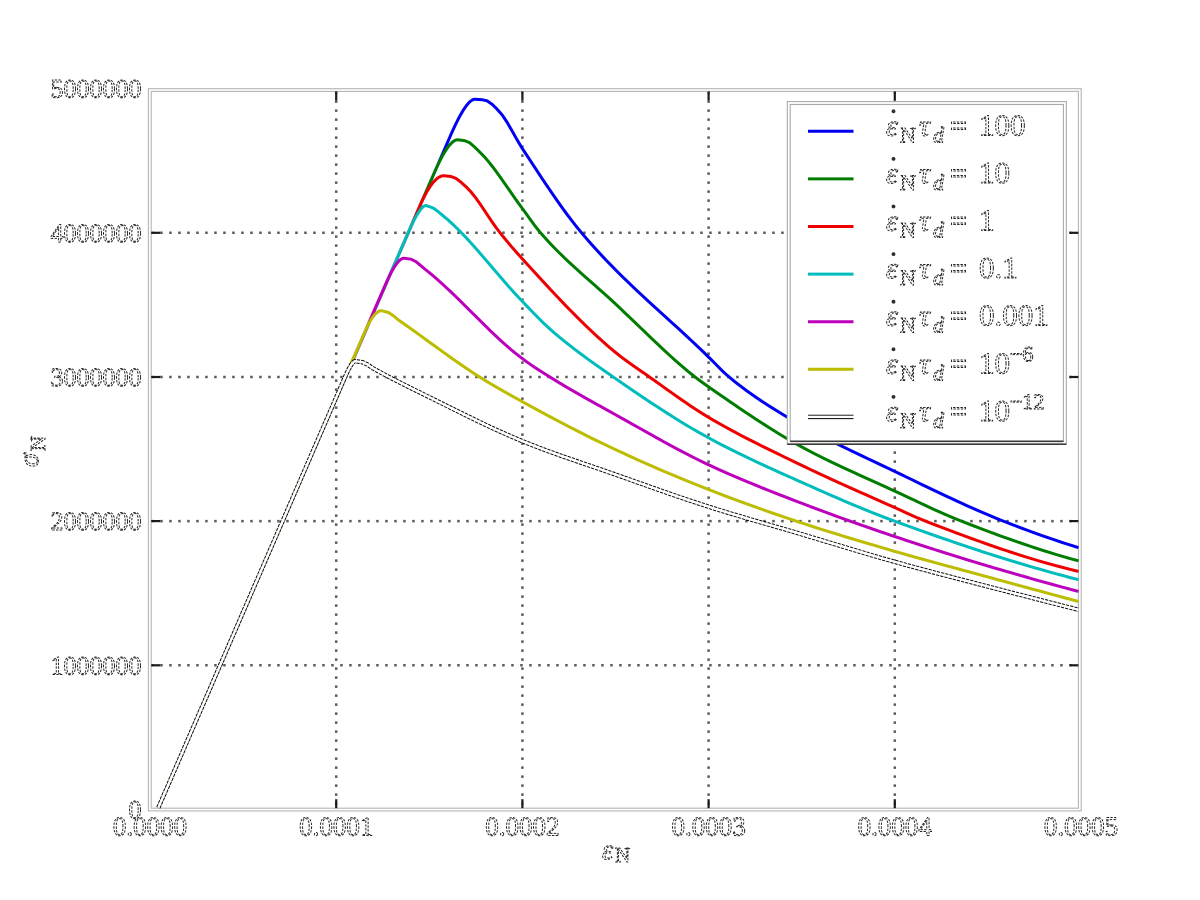 This screenshot has height=900, width=1200. What do you see at coordinates (96, 89) in the screenshot?
I see `svg-text: 5000000` at bounding box center [96, 89].